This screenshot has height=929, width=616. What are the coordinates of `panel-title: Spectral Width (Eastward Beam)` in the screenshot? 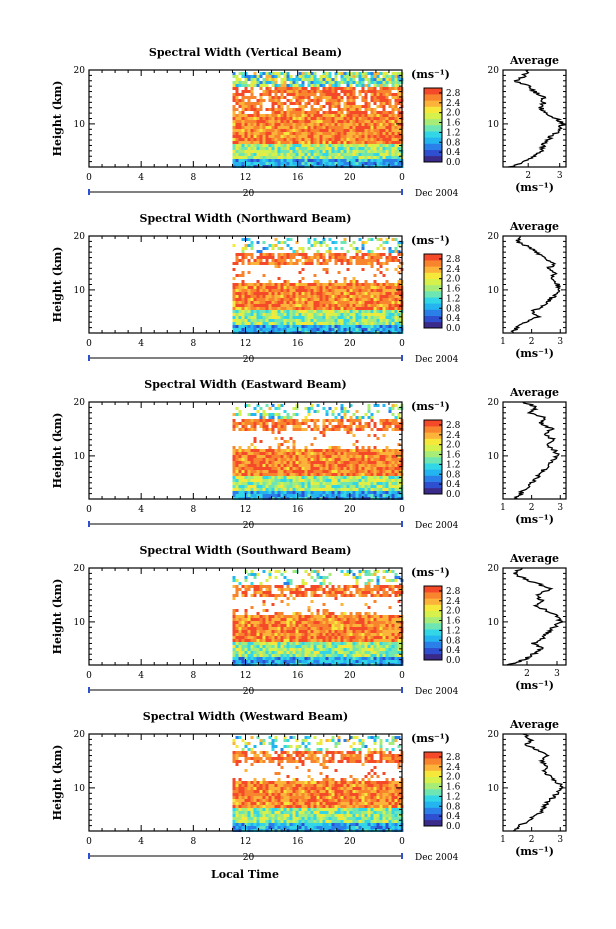 It's located at (245, 384).